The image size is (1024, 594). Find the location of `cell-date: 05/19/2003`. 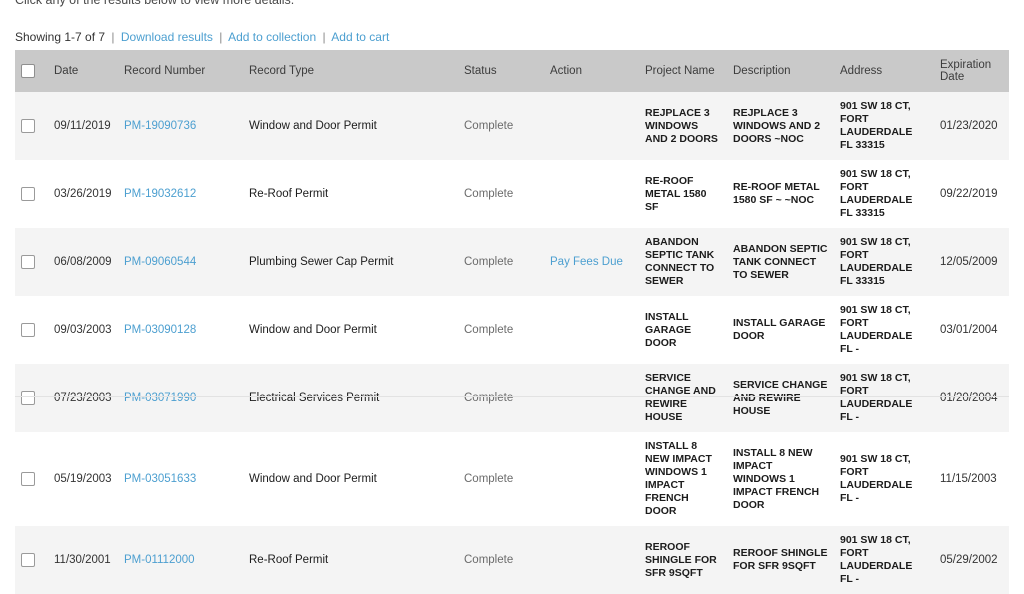

cell-date: 05/19/2003 is located at coordinates (83, 479).